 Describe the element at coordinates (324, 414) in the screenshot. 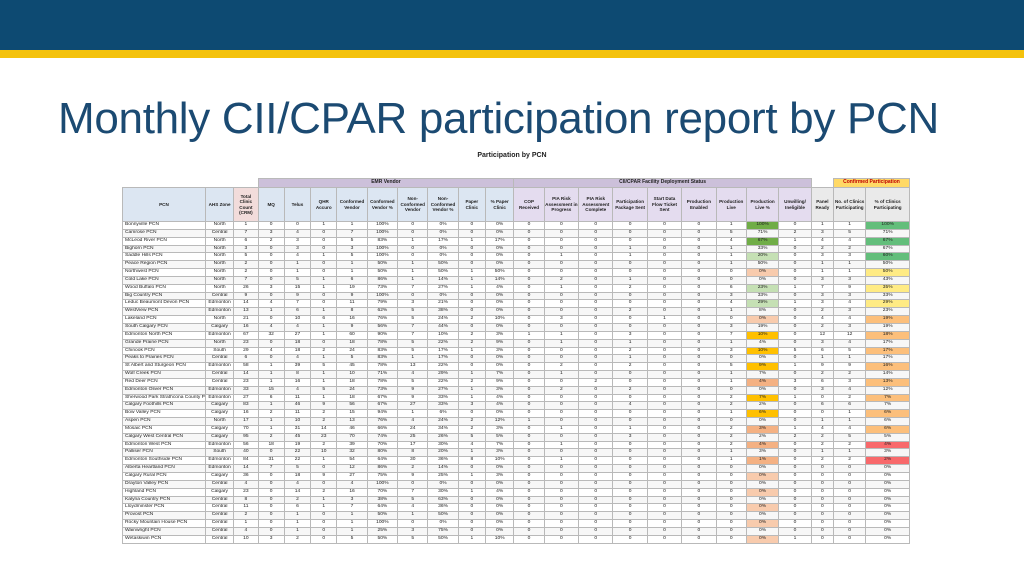

I see `table-cell: 2` at that location.